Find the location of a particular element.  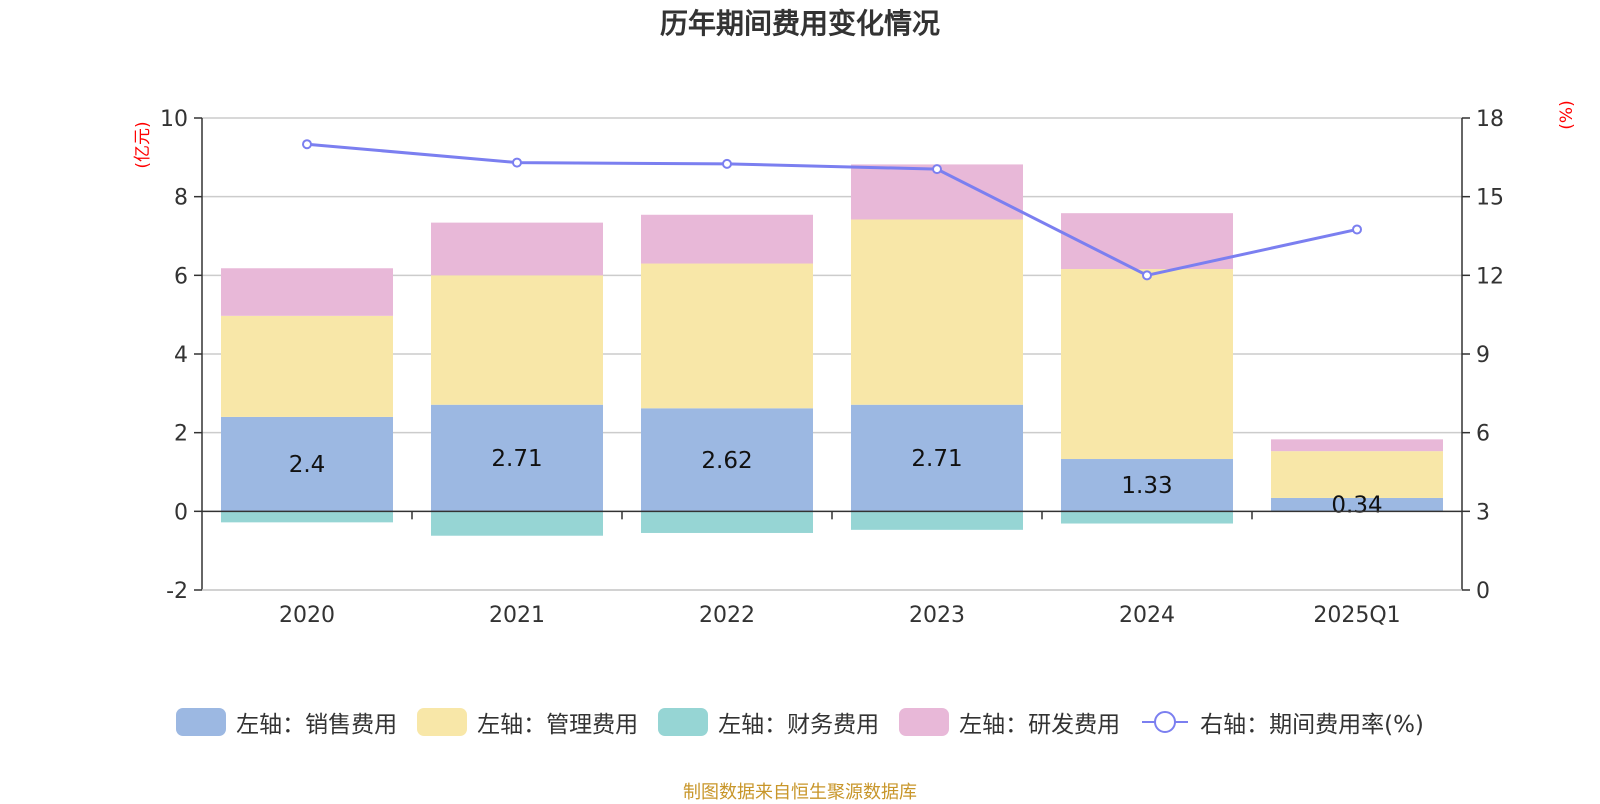

data-label: 2.62 is located at coordinates (726, 461).